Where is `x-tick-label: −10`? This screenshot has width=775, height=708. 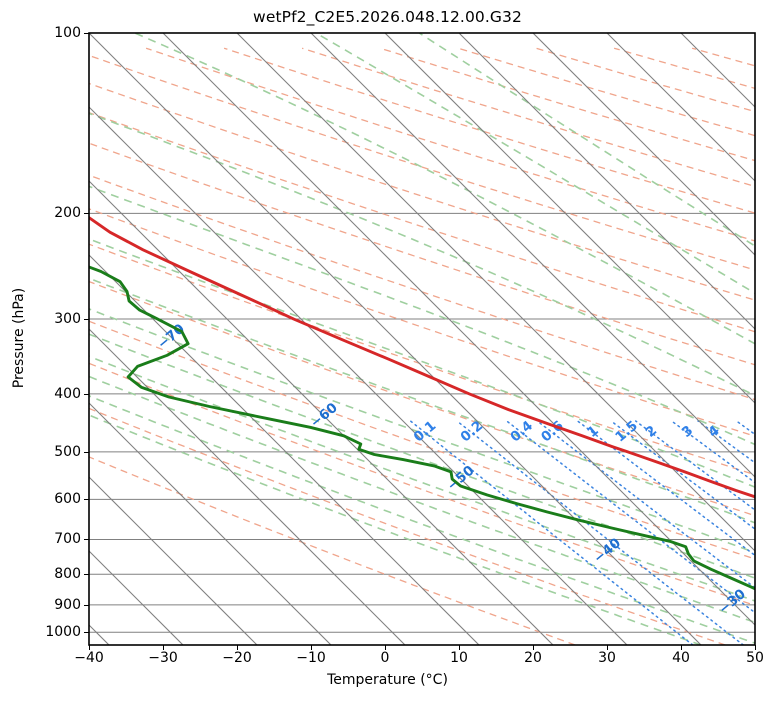 x-tick-label: −10 is located at coordinates (311, 658).